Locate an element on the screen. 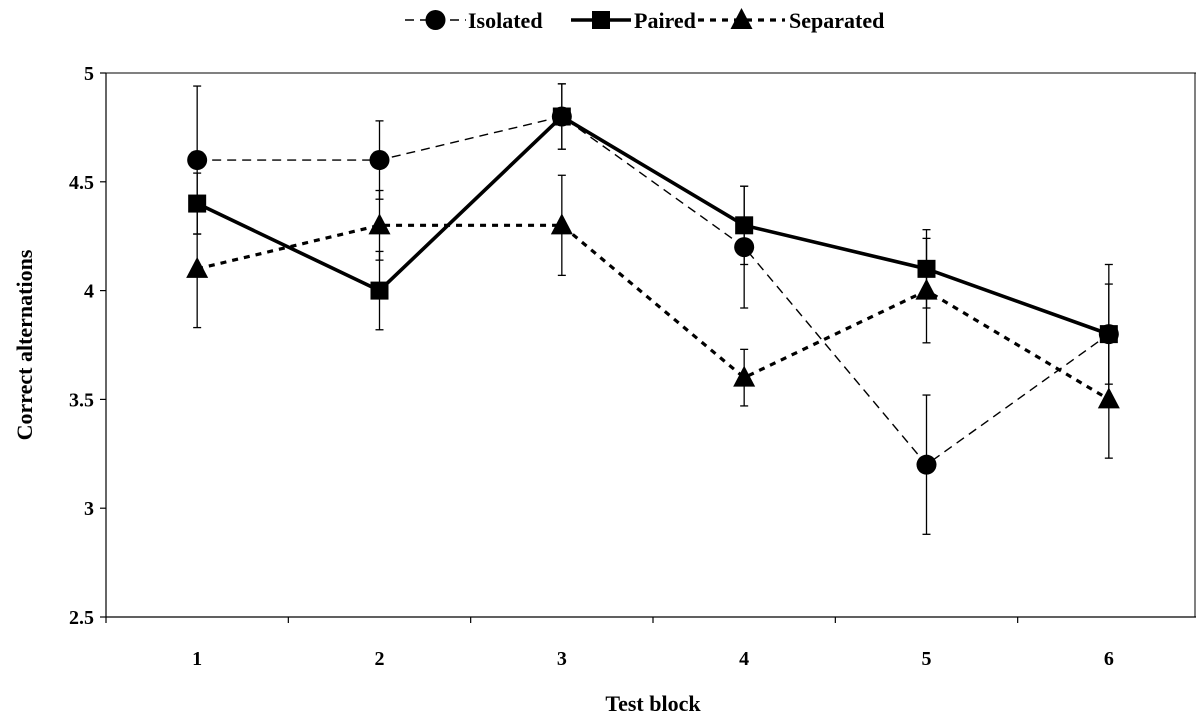 The image size is (1196, 721). legend-marker-circle is located at coordinates (435, 20).